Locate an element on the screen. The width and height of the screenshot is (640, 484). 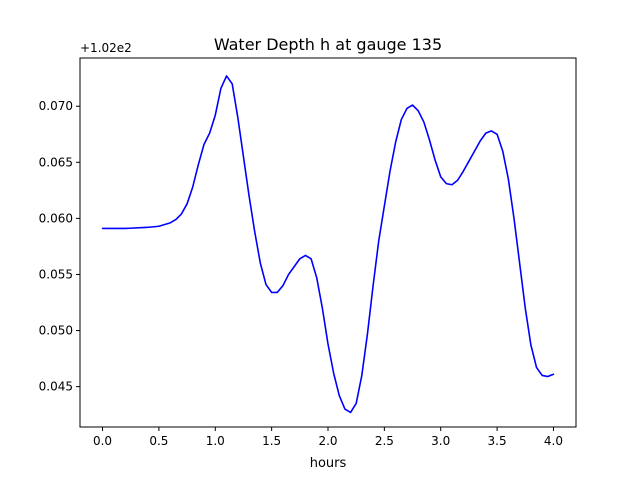
y-tick-label: 0.045 is located at coordinates (56, 387).